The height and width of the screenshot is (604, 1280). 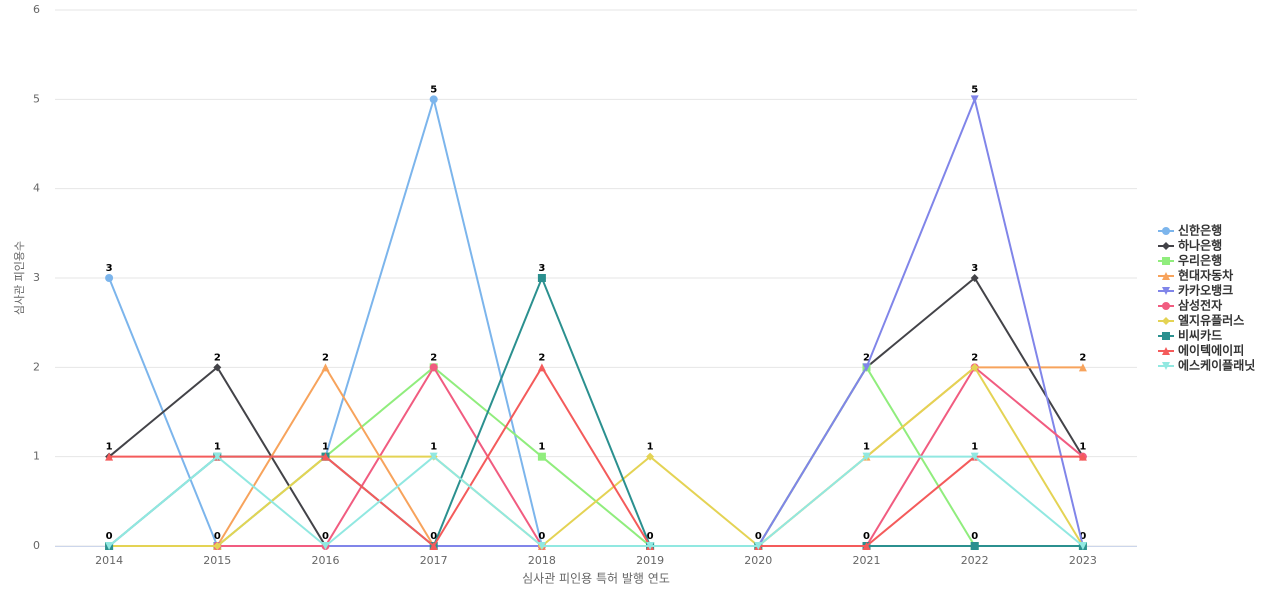 What do you see at coordinates (326, 560) in the screenshot?
I see `x-tick-label: 2016` at bounding box center [326, 560].